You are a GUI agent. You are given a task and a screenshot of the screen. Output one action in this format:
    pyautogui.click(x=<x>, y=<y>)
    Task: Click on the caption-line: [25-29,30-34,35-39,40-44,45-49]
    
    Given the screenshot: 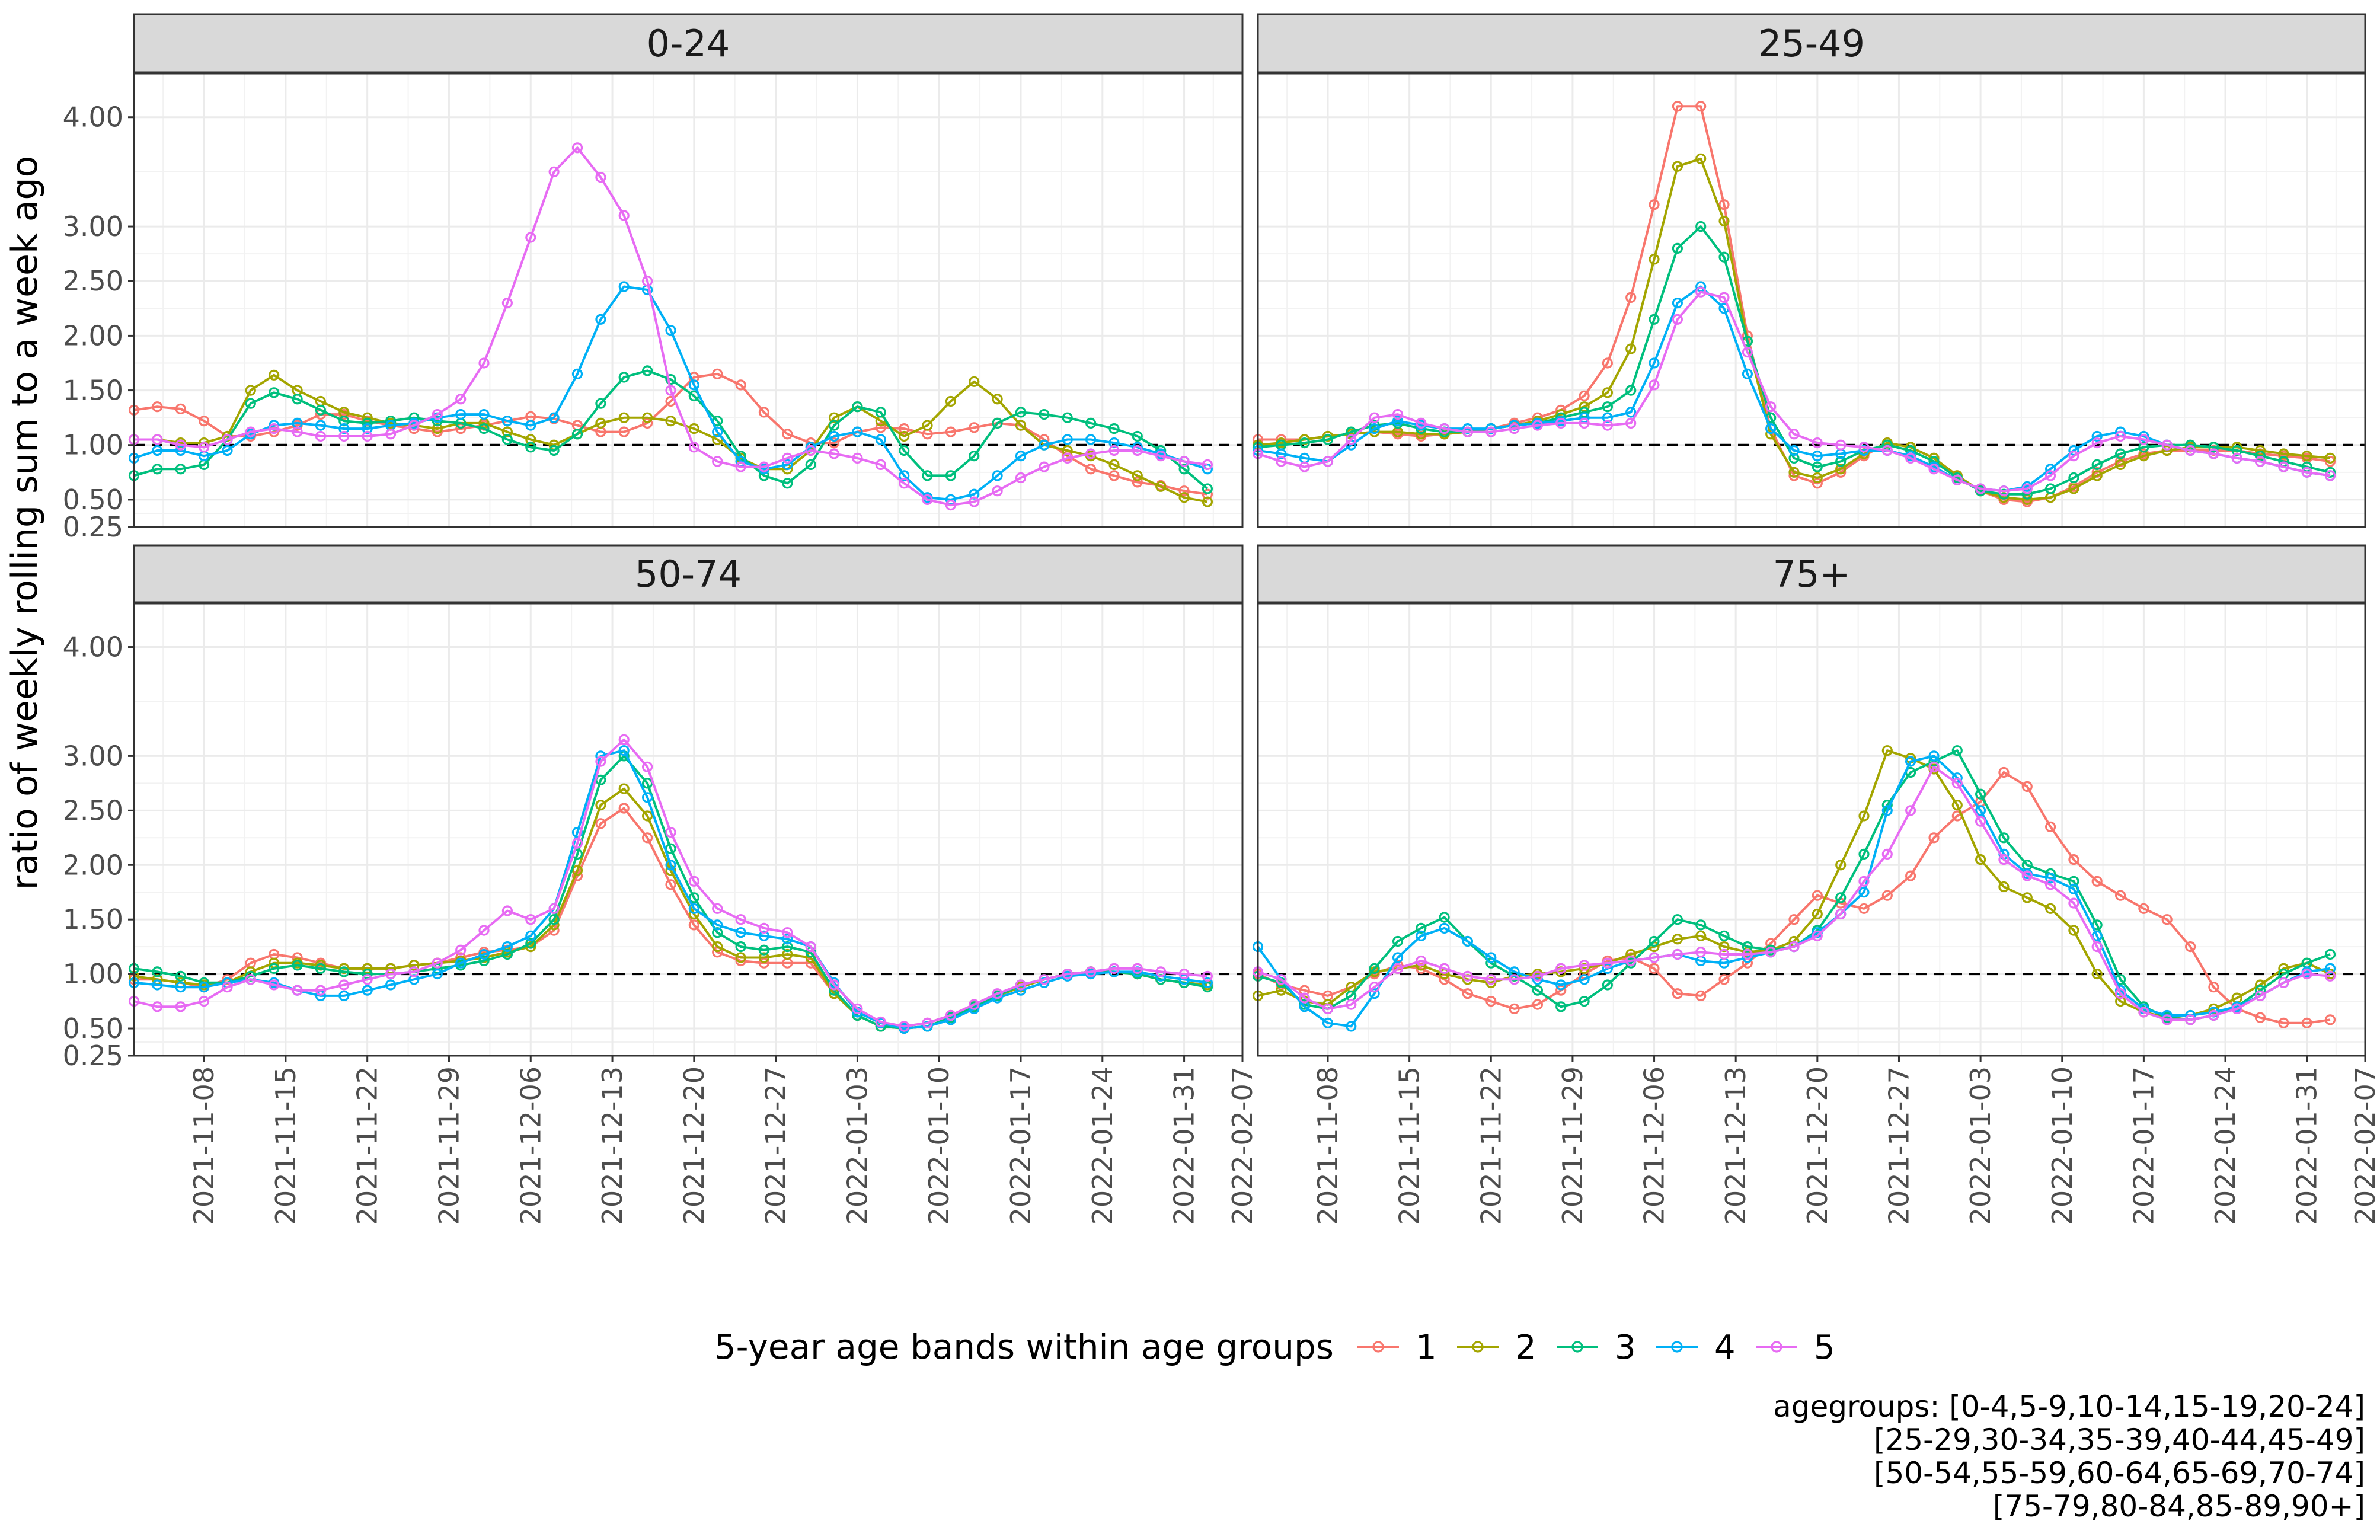 What is the action you would take?
    pyautogui.click(x=2119, y=1440)
    